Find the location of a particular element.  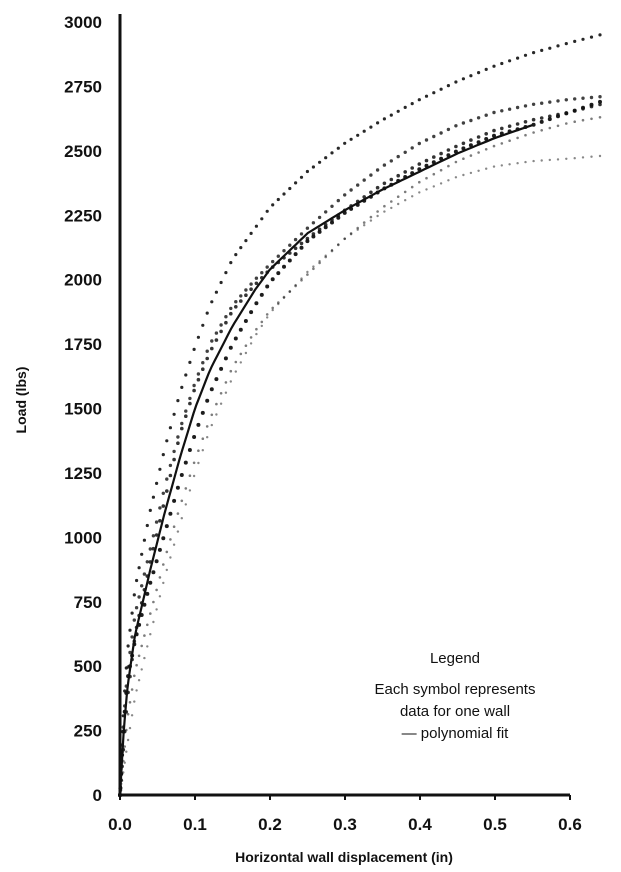

y-tick-label: 750 is located at coordinates (88, 602).